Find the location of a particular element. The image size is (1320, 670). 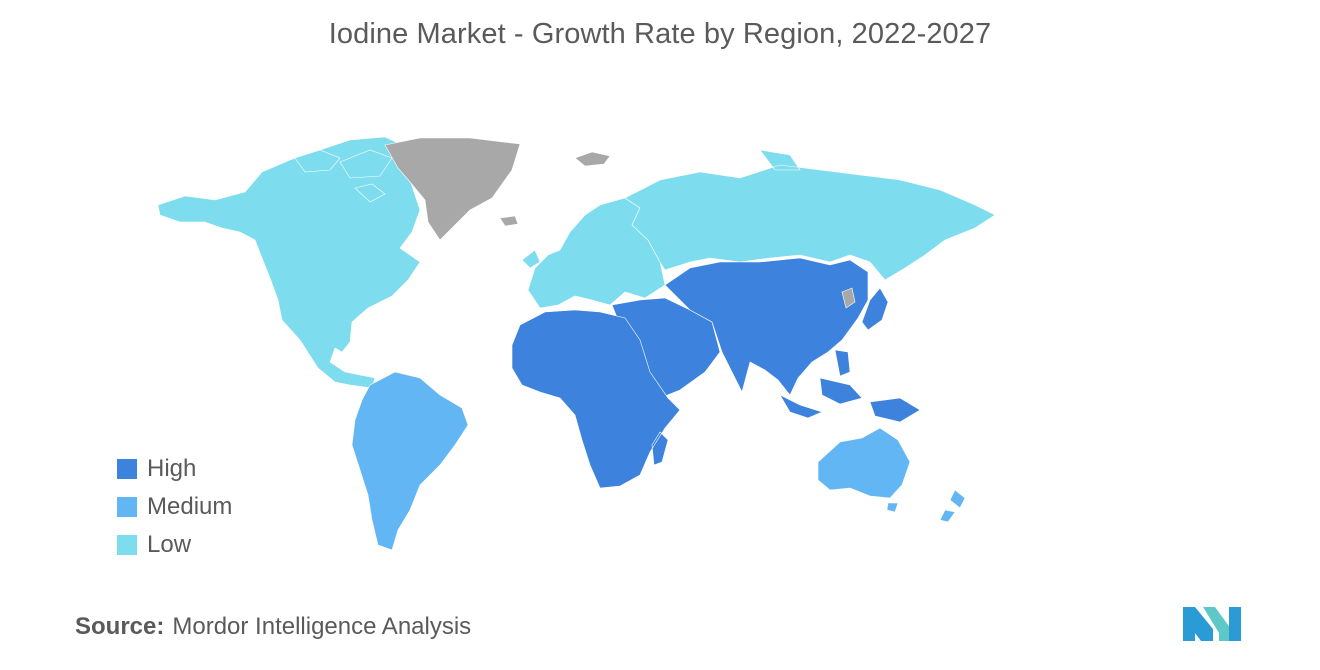

legend-swatch-low is located at coordinates (127, 545).